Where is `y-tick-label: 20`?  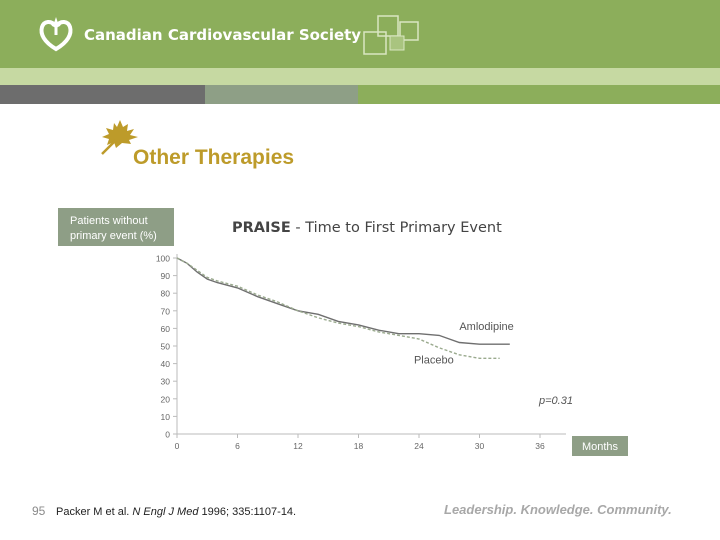 y-tick-label: 20 is located at coordinates (166, 399).